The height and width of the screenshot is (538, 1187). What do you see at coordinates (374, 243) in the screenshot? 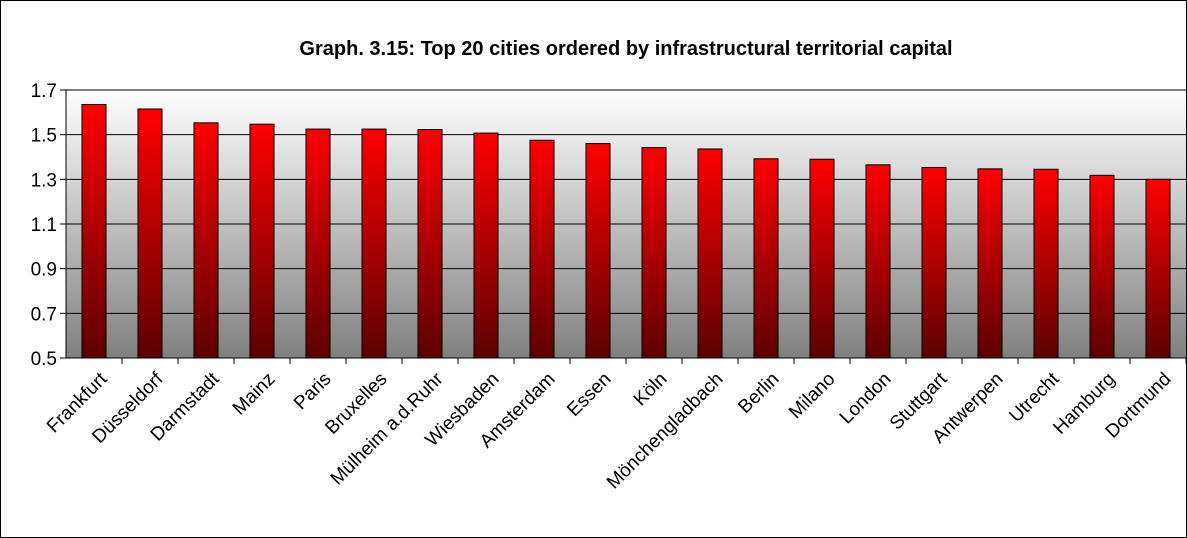
I see `bar-bruxelles` at bounding box center [374, 243].